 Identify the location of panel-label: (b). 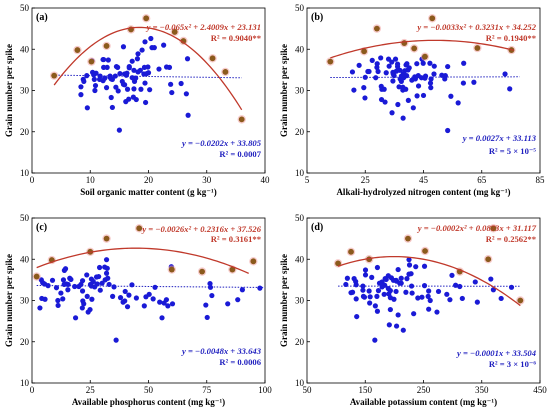
(317, 17).